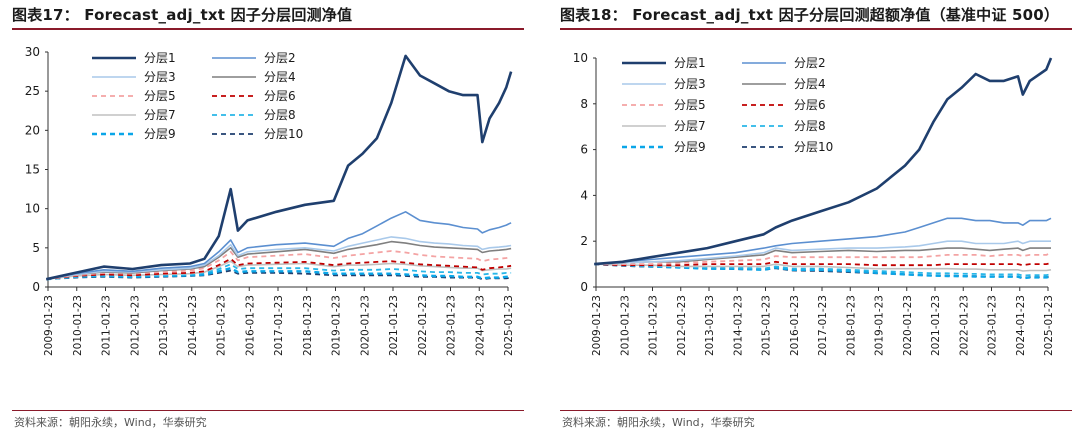 The height and width of the screenshot is (430, 1080). I want to click on y-tick-label: 8, so click(584, 104).